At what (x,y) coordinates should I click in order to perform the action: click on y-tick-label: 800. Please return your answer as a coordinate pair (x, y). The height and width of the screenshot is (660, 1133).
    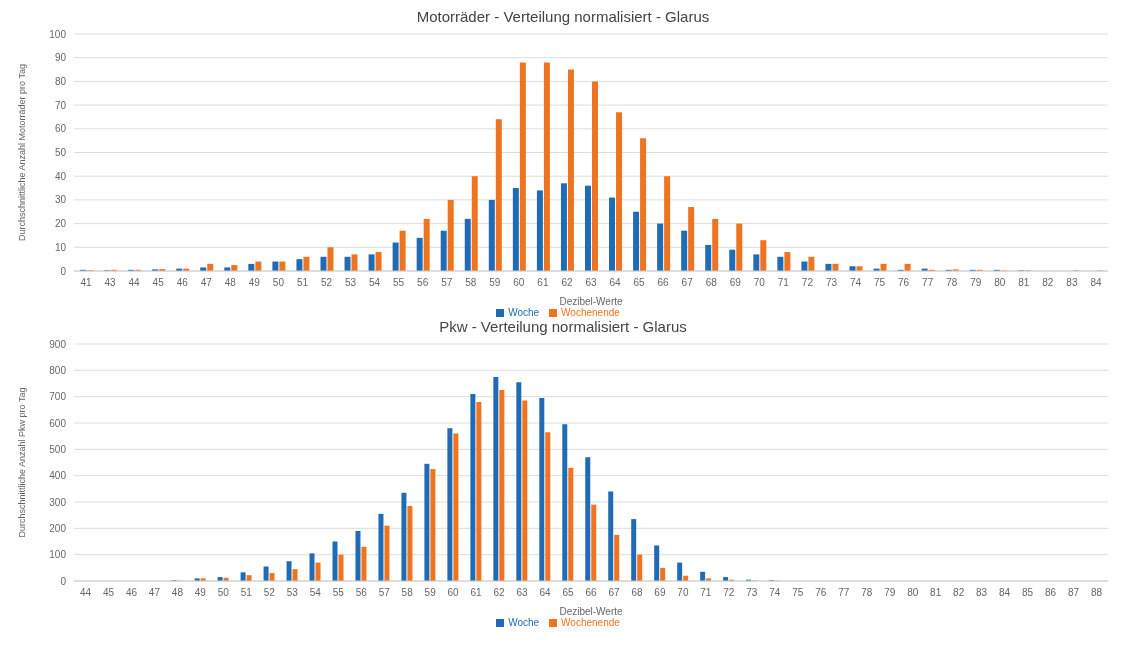
    Looking at the image, I should click on (58, 370).